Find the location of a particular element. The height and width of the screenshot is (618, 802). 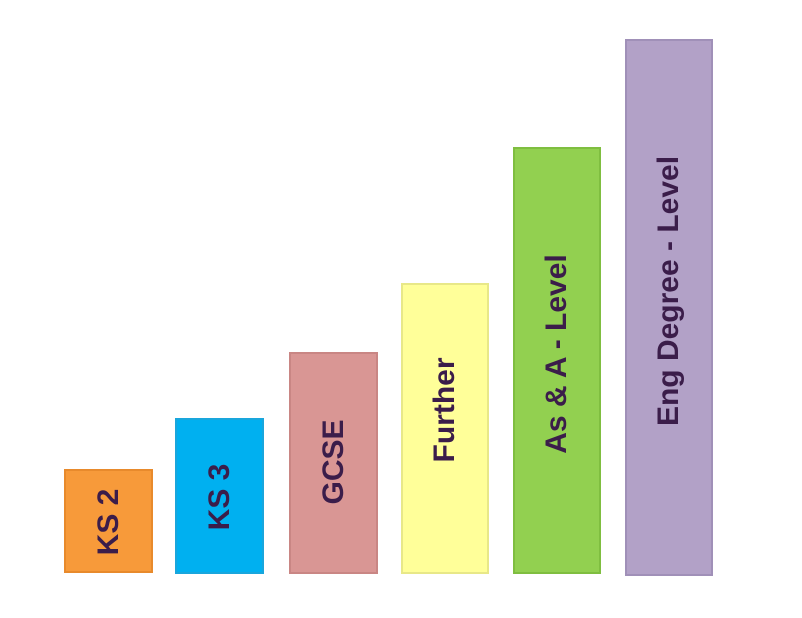

bar-label: GCSE is located at coordinates (333, 461).